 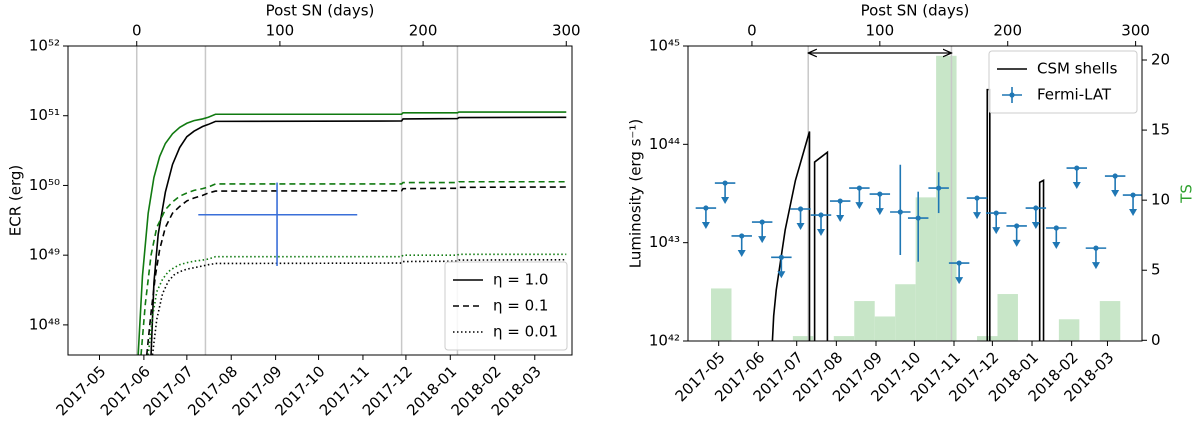 I want to click on y2-tick-label: 5, so click(x=1156, y=270).